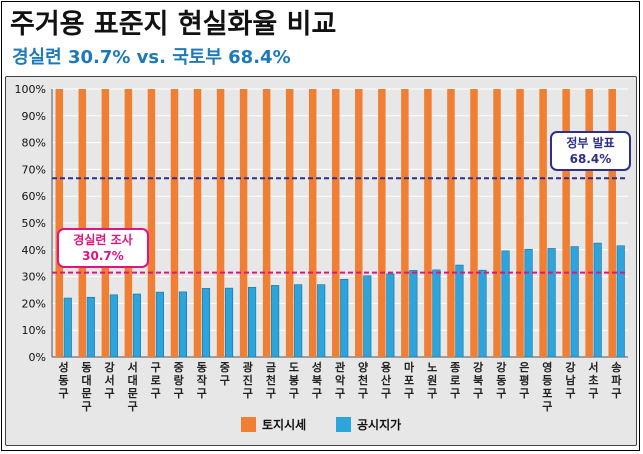  What do you see at coordinates (343, 424) in the screenshot?
I see `legend-swatch-official-price` at bounding box center [343, 424].